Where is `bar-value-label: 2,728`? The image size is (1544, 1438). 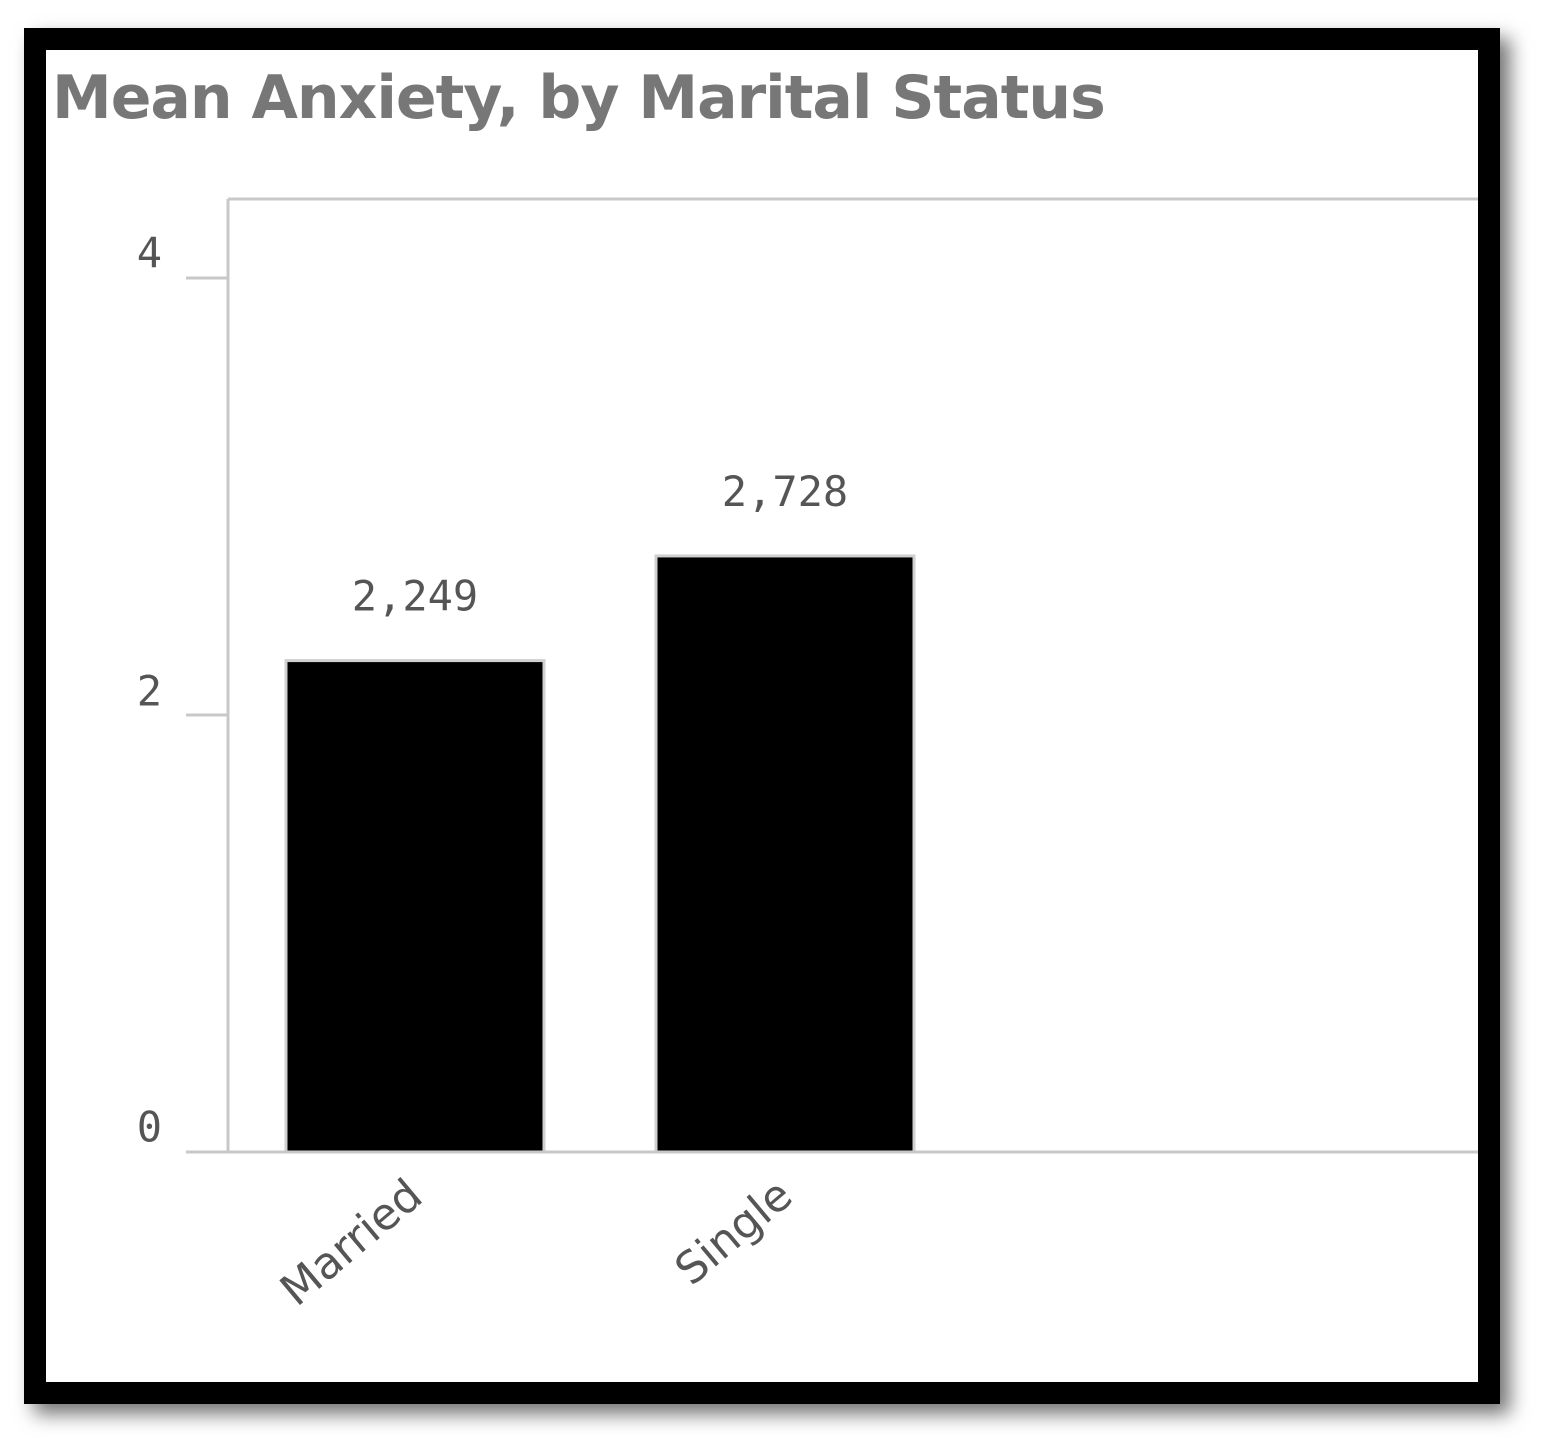 bar-value-label: 2,728 is located at coordinates (785, 491).